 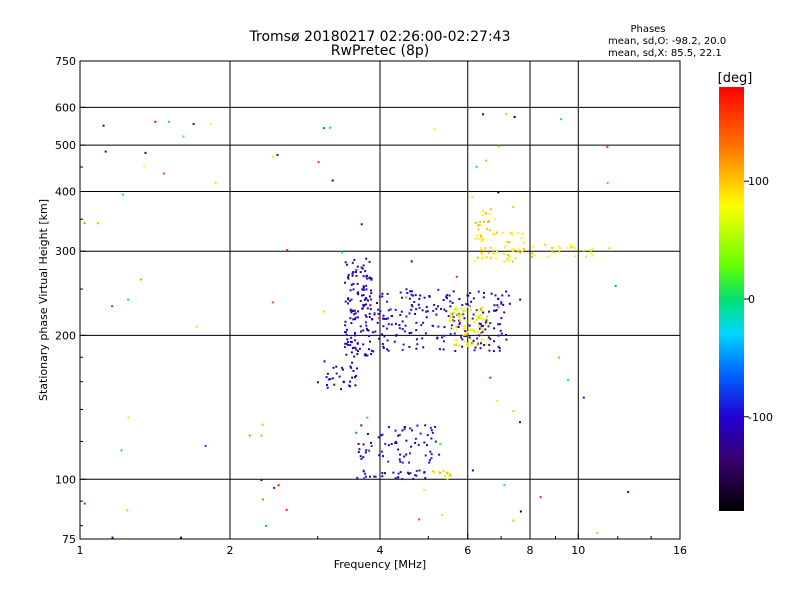 I want to click on y-tick-label: 100, so click(x=65, y=479).